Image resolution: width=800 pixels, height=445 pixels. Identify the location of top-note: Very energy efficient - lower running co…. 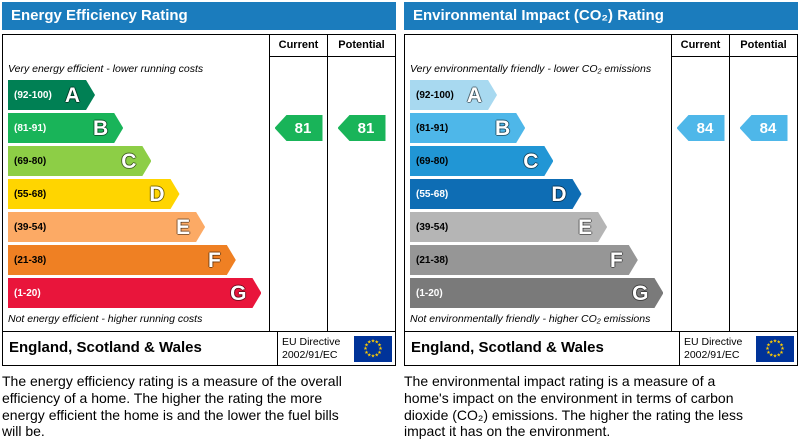
(106, 69).